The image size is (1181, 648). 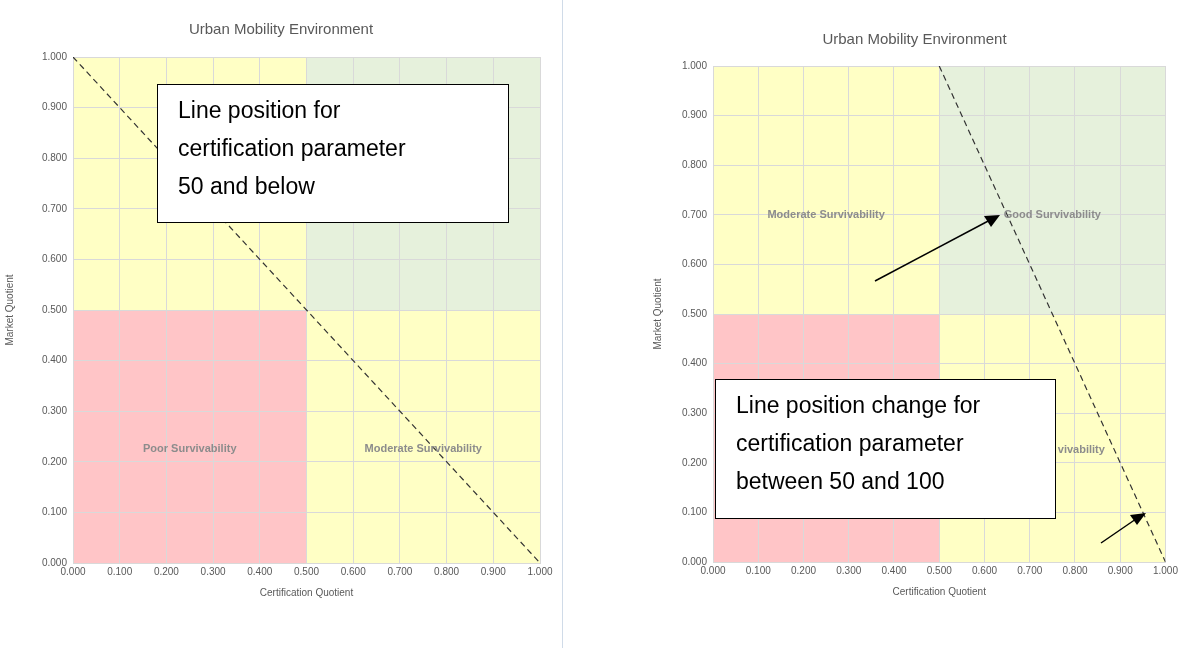 What do you see at coordinates (333, 153) in the screenshot?
I see `callout-box: Line position for certification parameter 50 and below` at bounding box center [333, 153].